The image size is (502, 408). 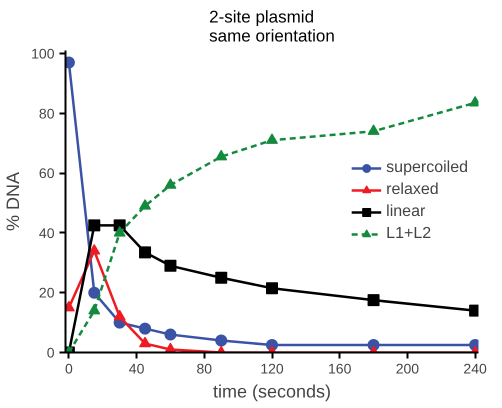 I want to click on x-axis-title: time (seconds), so click(x=272, y=392).